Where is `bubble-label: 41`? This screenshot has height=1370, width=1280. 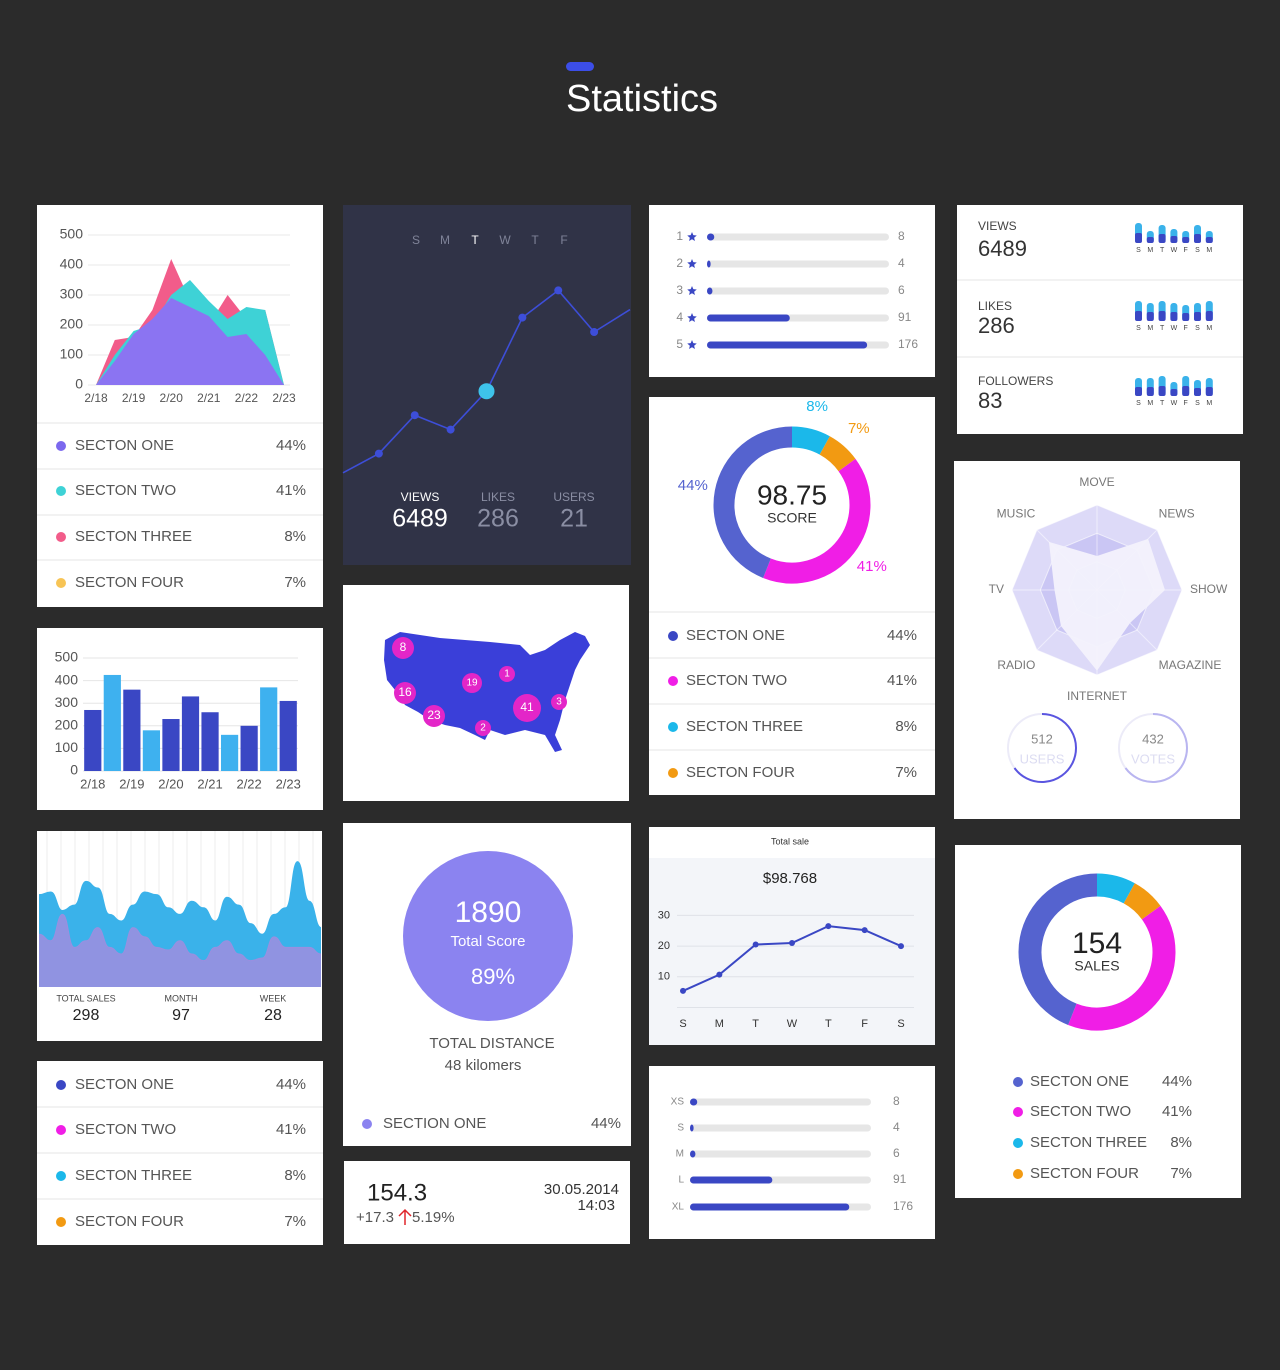
bubble-label: 41 is located at coordinates (527, 707).